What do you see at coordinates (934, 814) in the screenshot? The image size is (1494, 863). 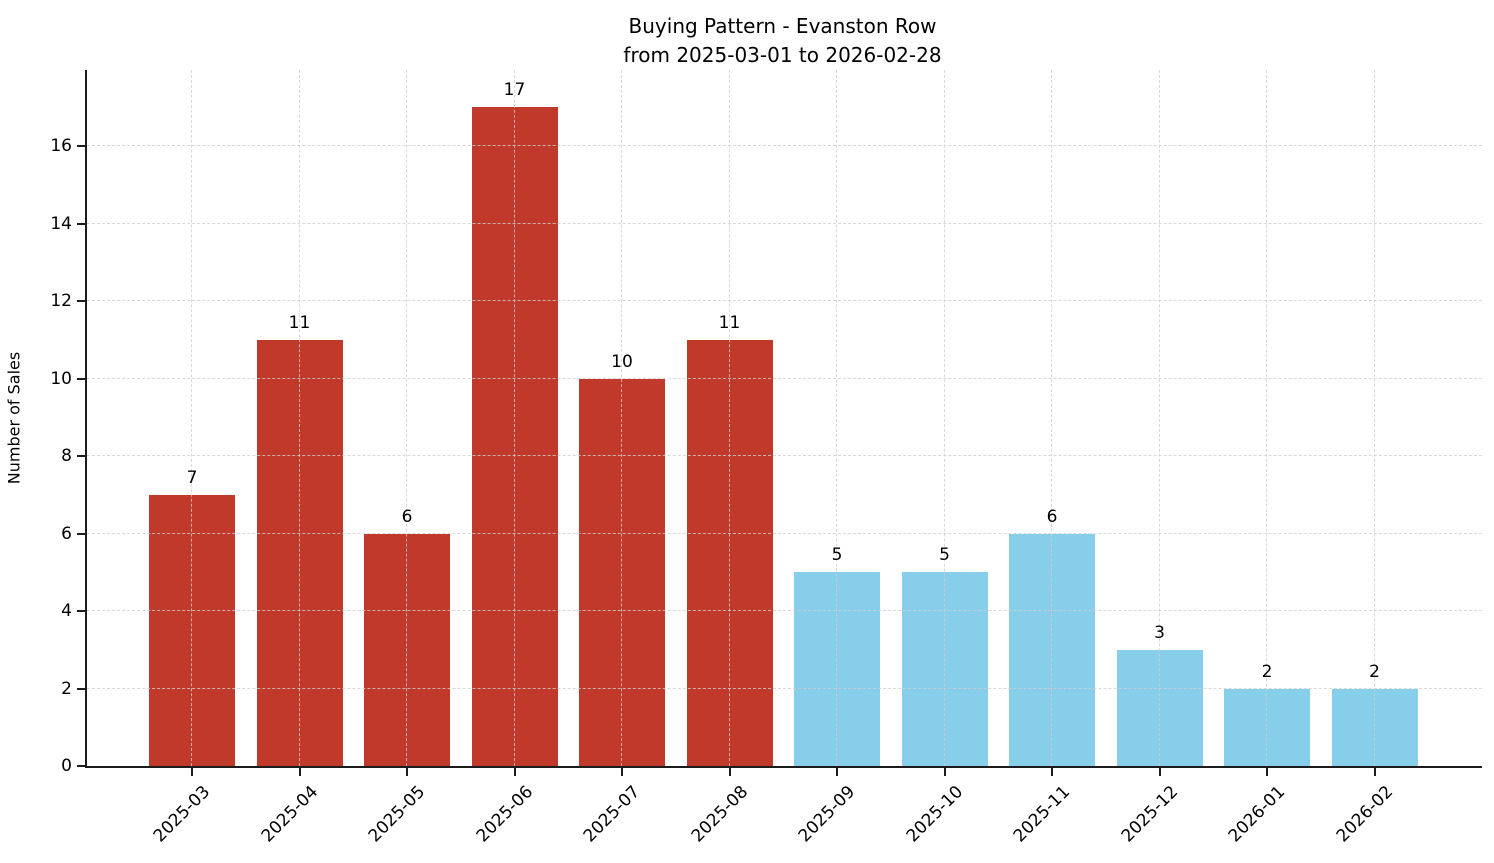 I see `x-tick-label-2025-10: 2025-10` at bounding box center [934, 814].